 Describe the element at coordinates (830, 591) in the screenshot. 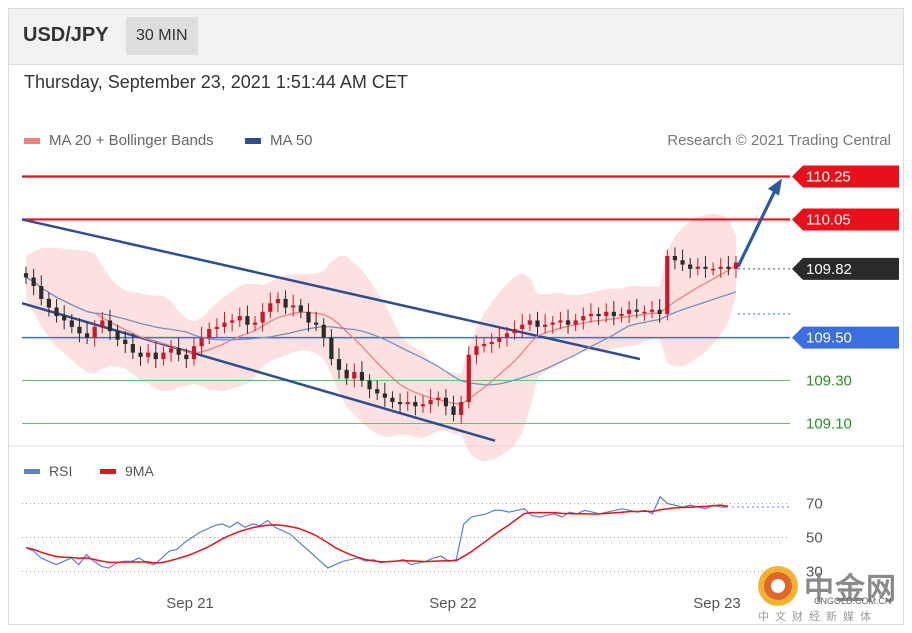

I see `watermark: 中金网 CNGOLD.COM.CN 中文财经新媒体` at that location.